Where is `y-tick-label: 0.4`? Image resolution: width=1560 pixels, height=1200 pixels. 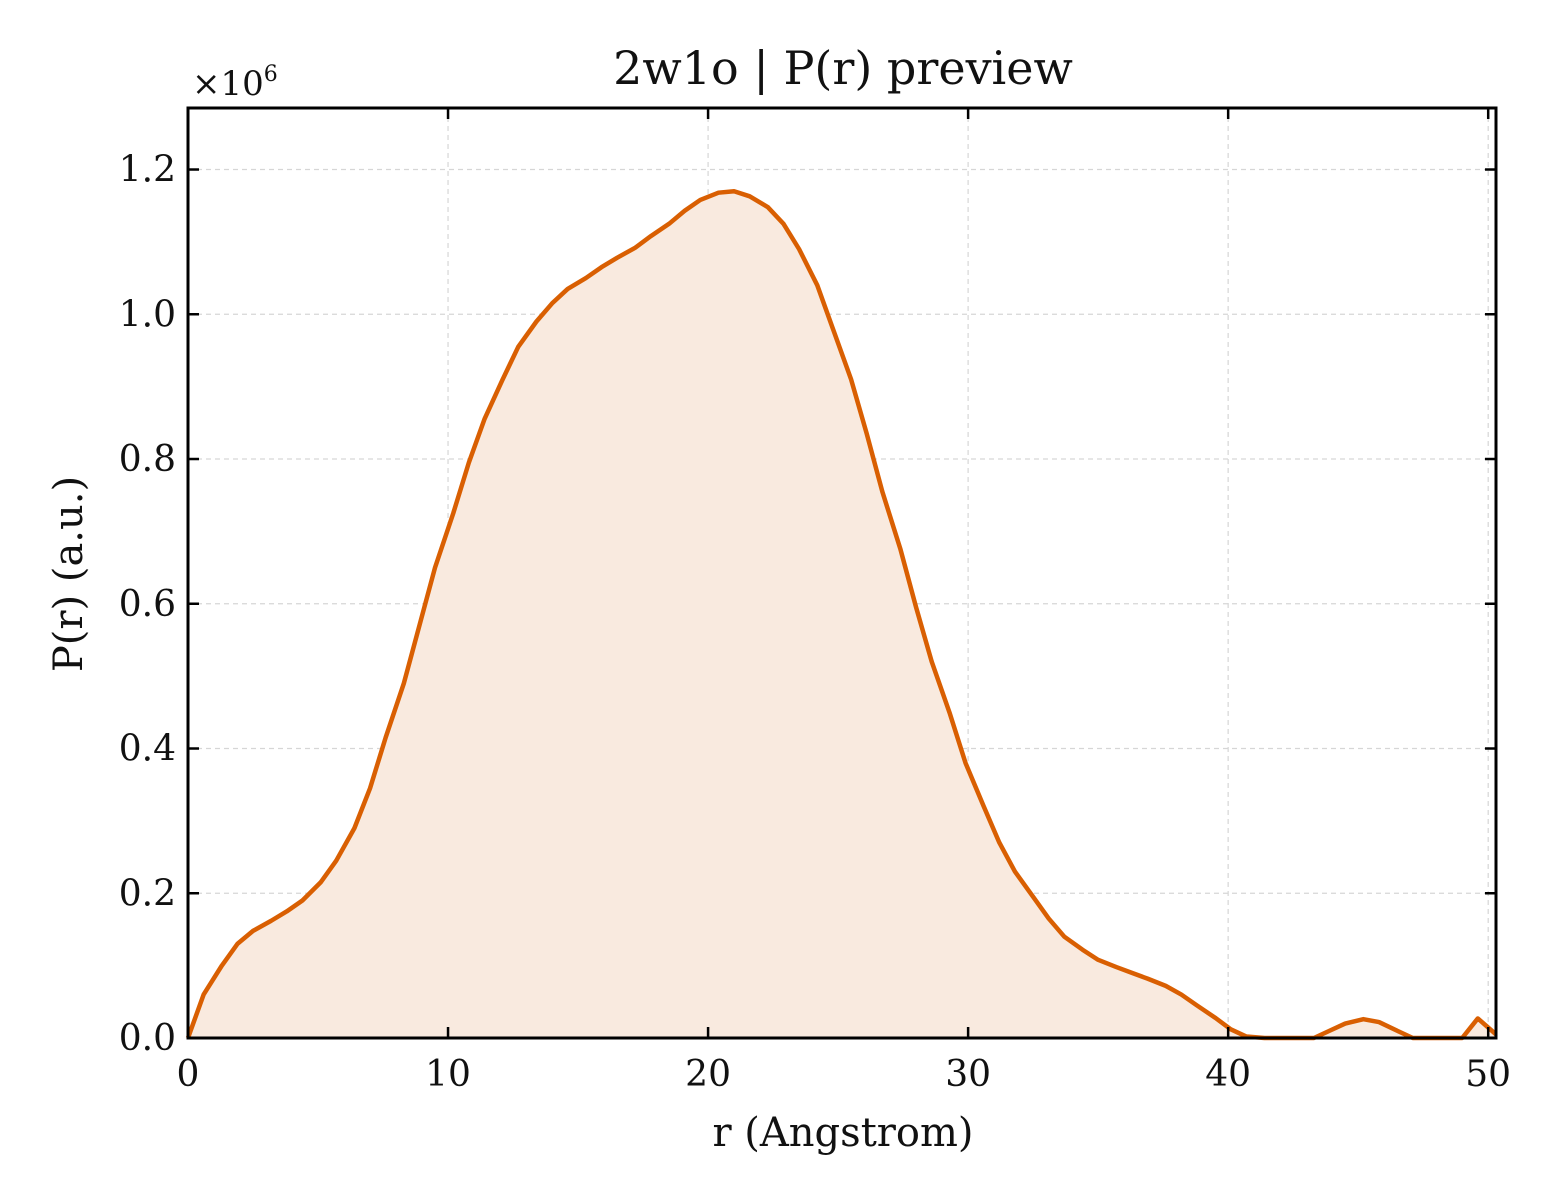
y-tick-label: 0.4 is located at coordinates (147, 749).